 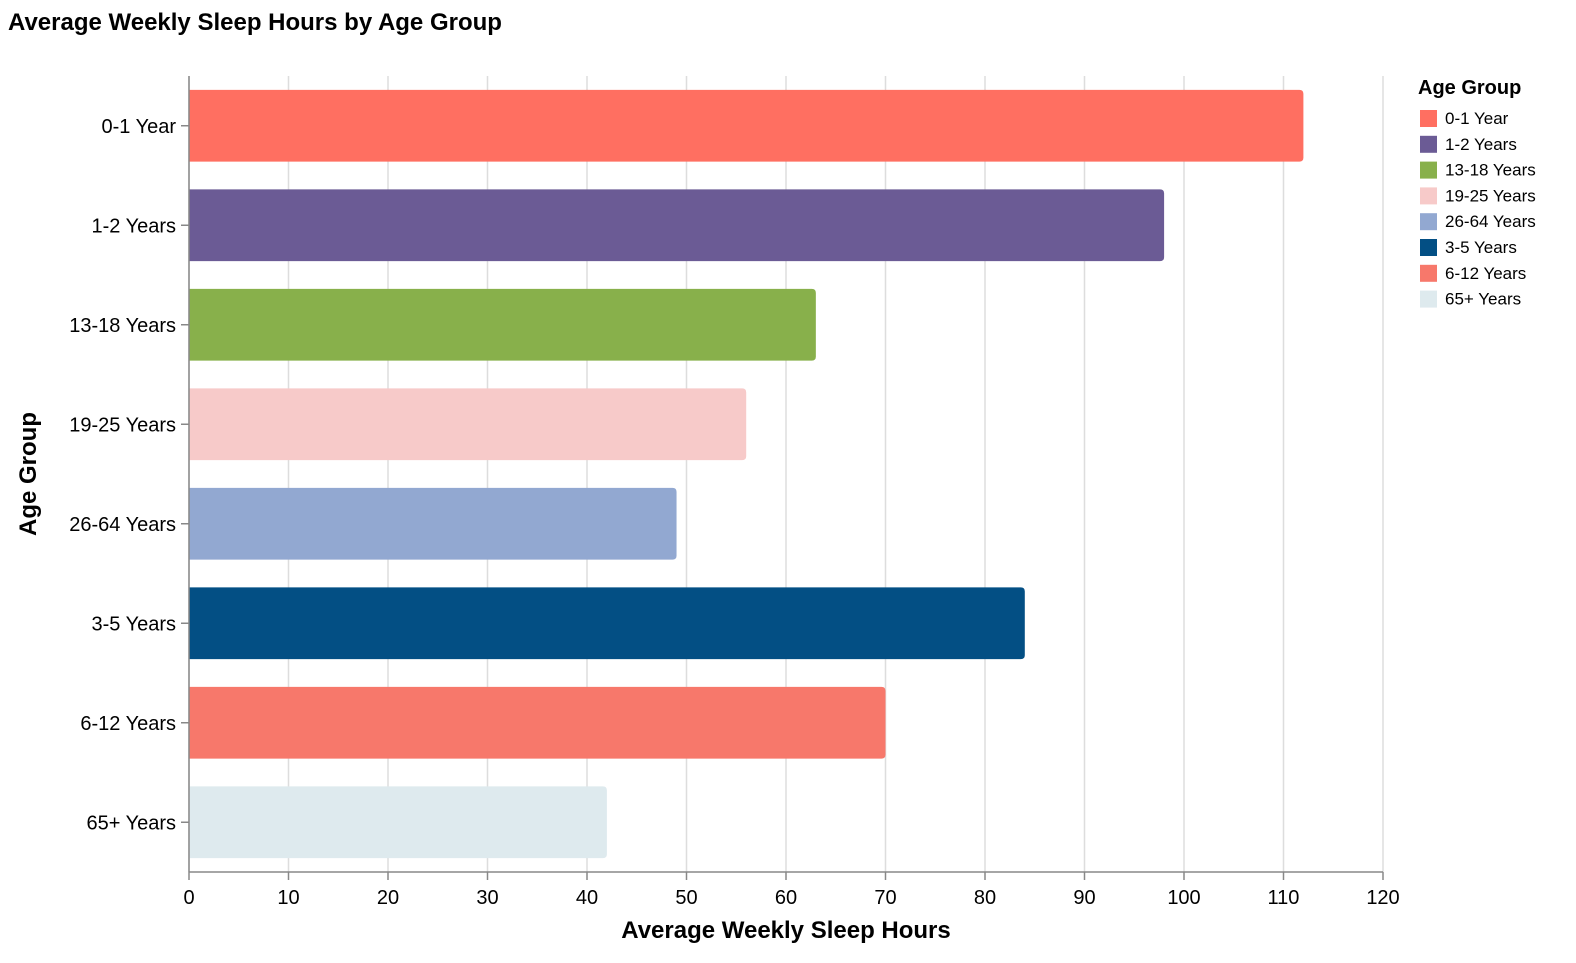 I want to click on y-tick-label: 26-64 Years, so click(x=122, y=525).